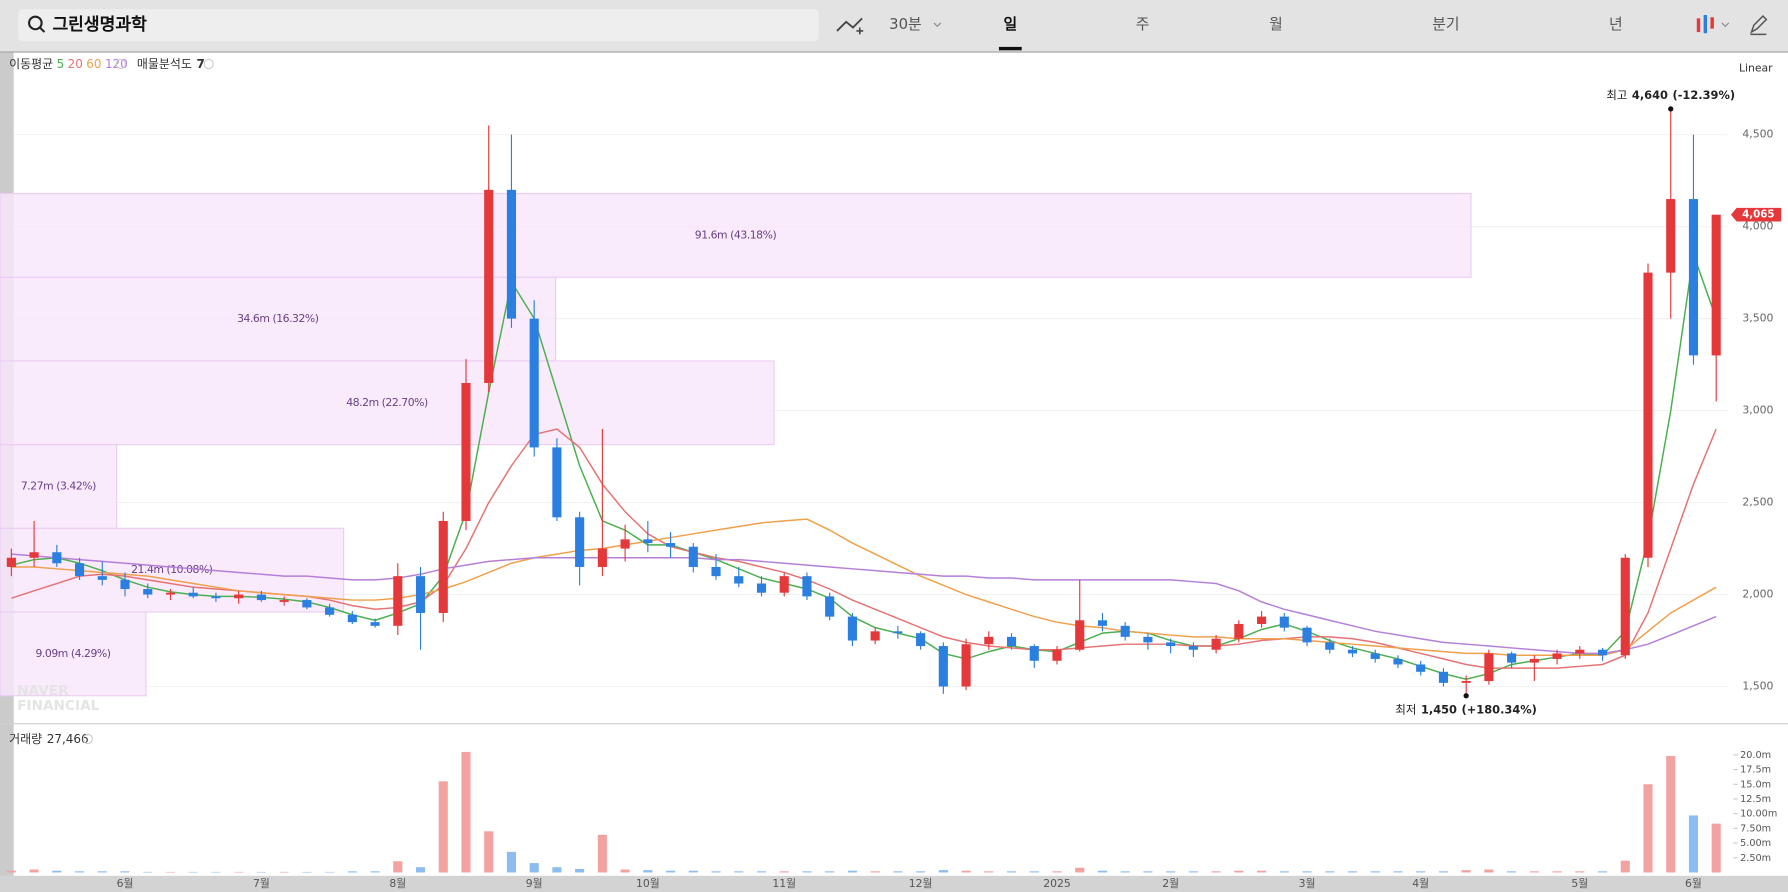 The width and height of the screenshot is (1788, 892). I want to click on volume-profile-label: 34.6m (16.32%), so click(278, 318).